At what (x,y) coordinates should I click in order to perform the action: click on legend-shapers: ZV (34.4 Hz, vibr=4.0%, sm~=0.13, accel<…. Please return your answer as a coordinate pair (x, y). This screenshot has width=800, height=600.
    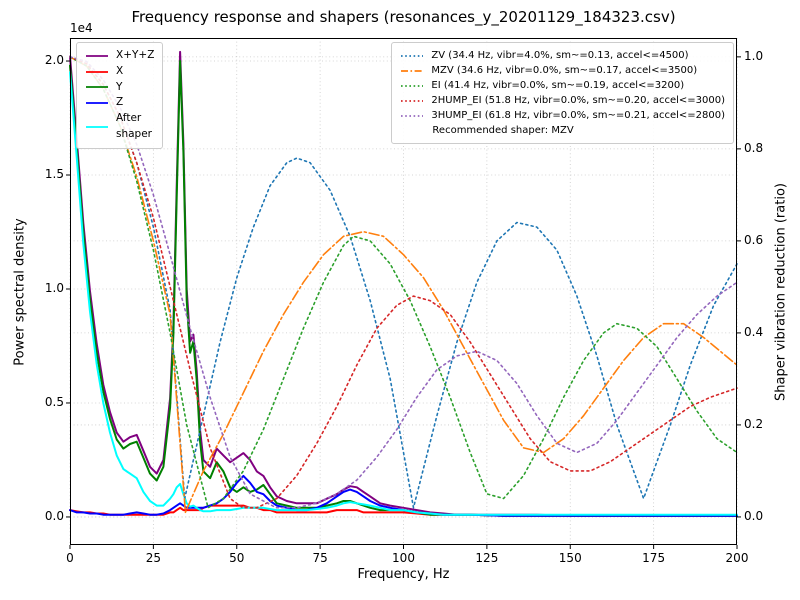
    Looking at the image, I should click on (562, 93).